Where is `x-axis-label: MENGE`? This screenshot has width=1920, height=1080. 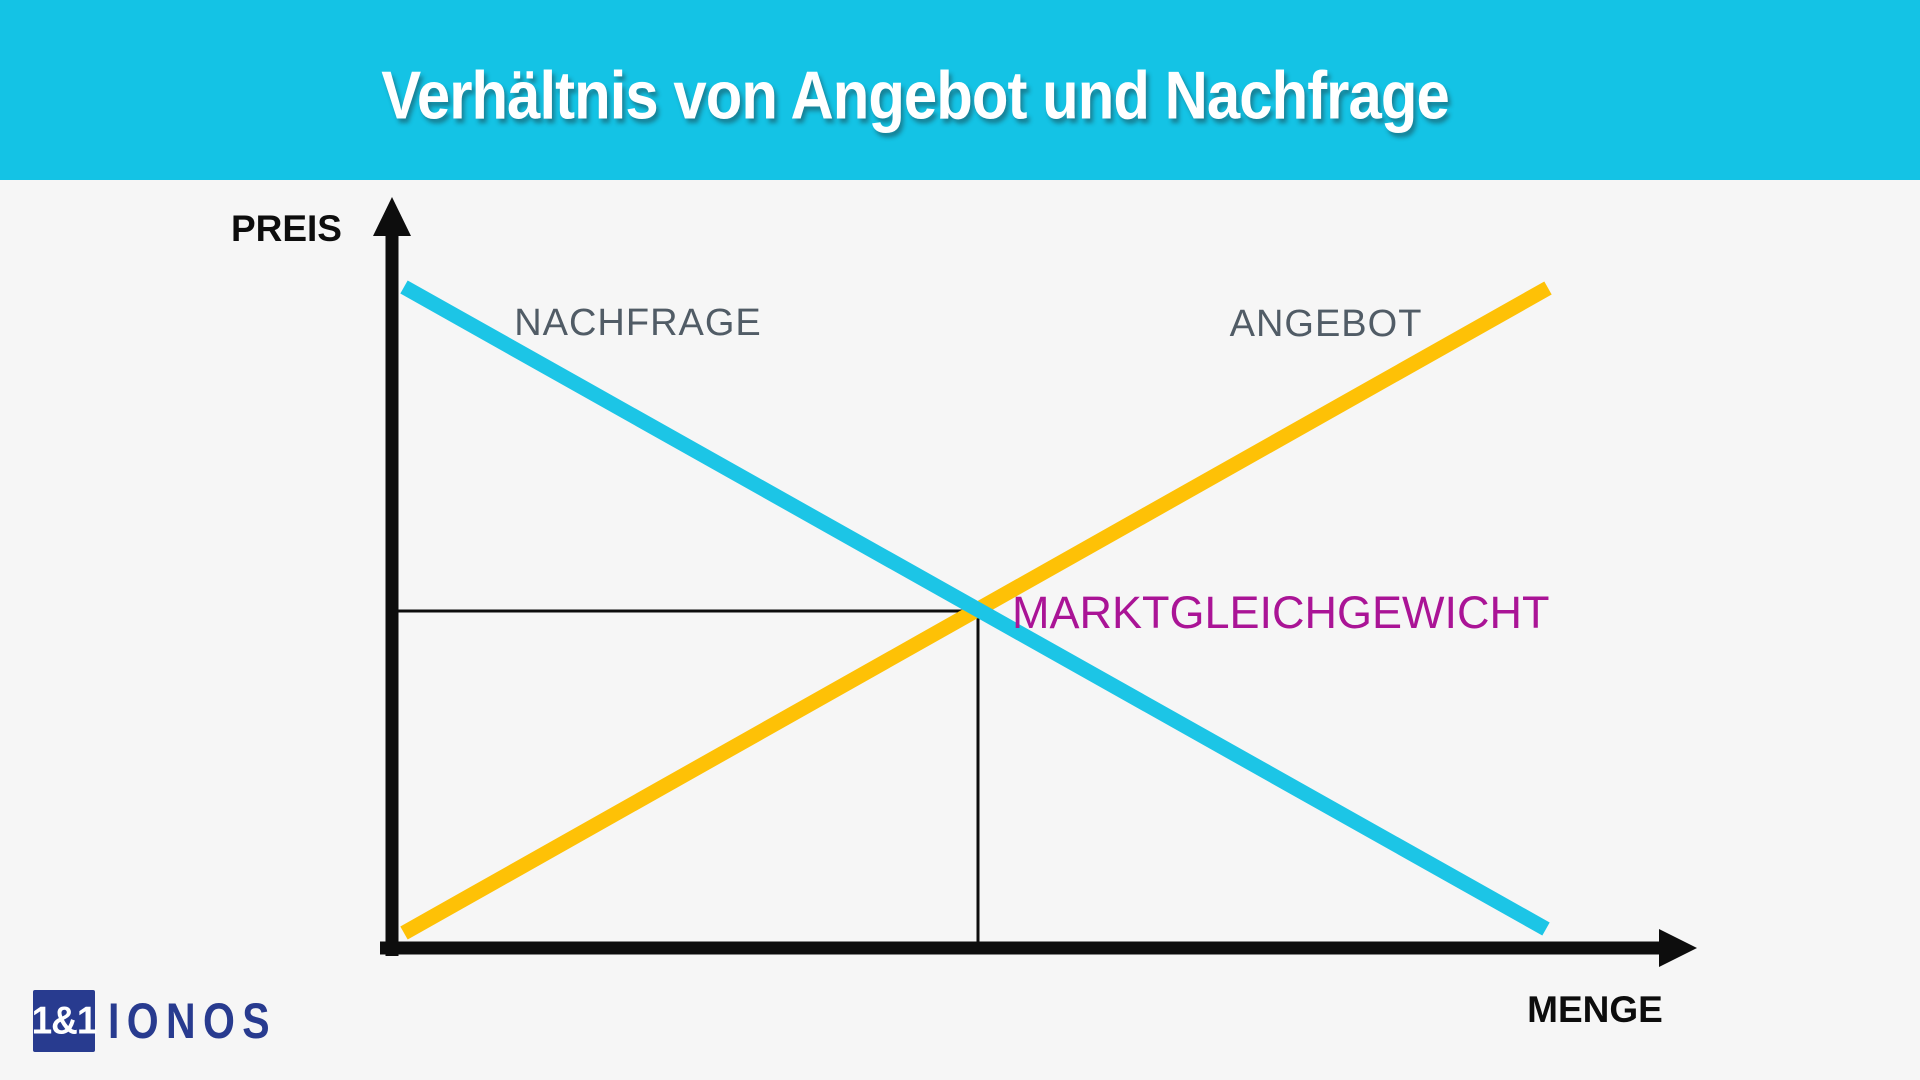 x-axis-label: MENGE is located at coordinates (1595, 1009).